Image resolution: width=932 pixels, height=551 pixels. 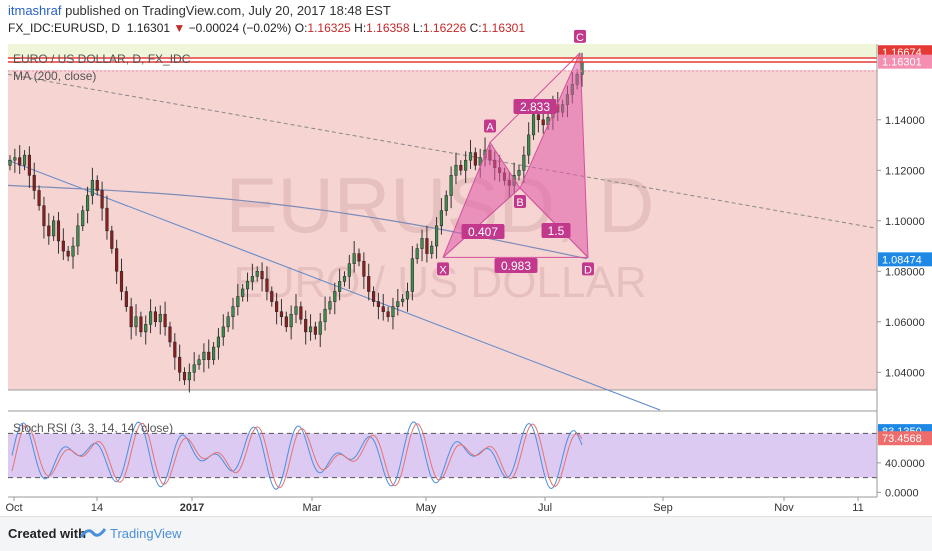 What do you see at coordinates (466, 533) in the screenshot?
I see `footer: Created with TradingView` at bounding box center [466, 533].